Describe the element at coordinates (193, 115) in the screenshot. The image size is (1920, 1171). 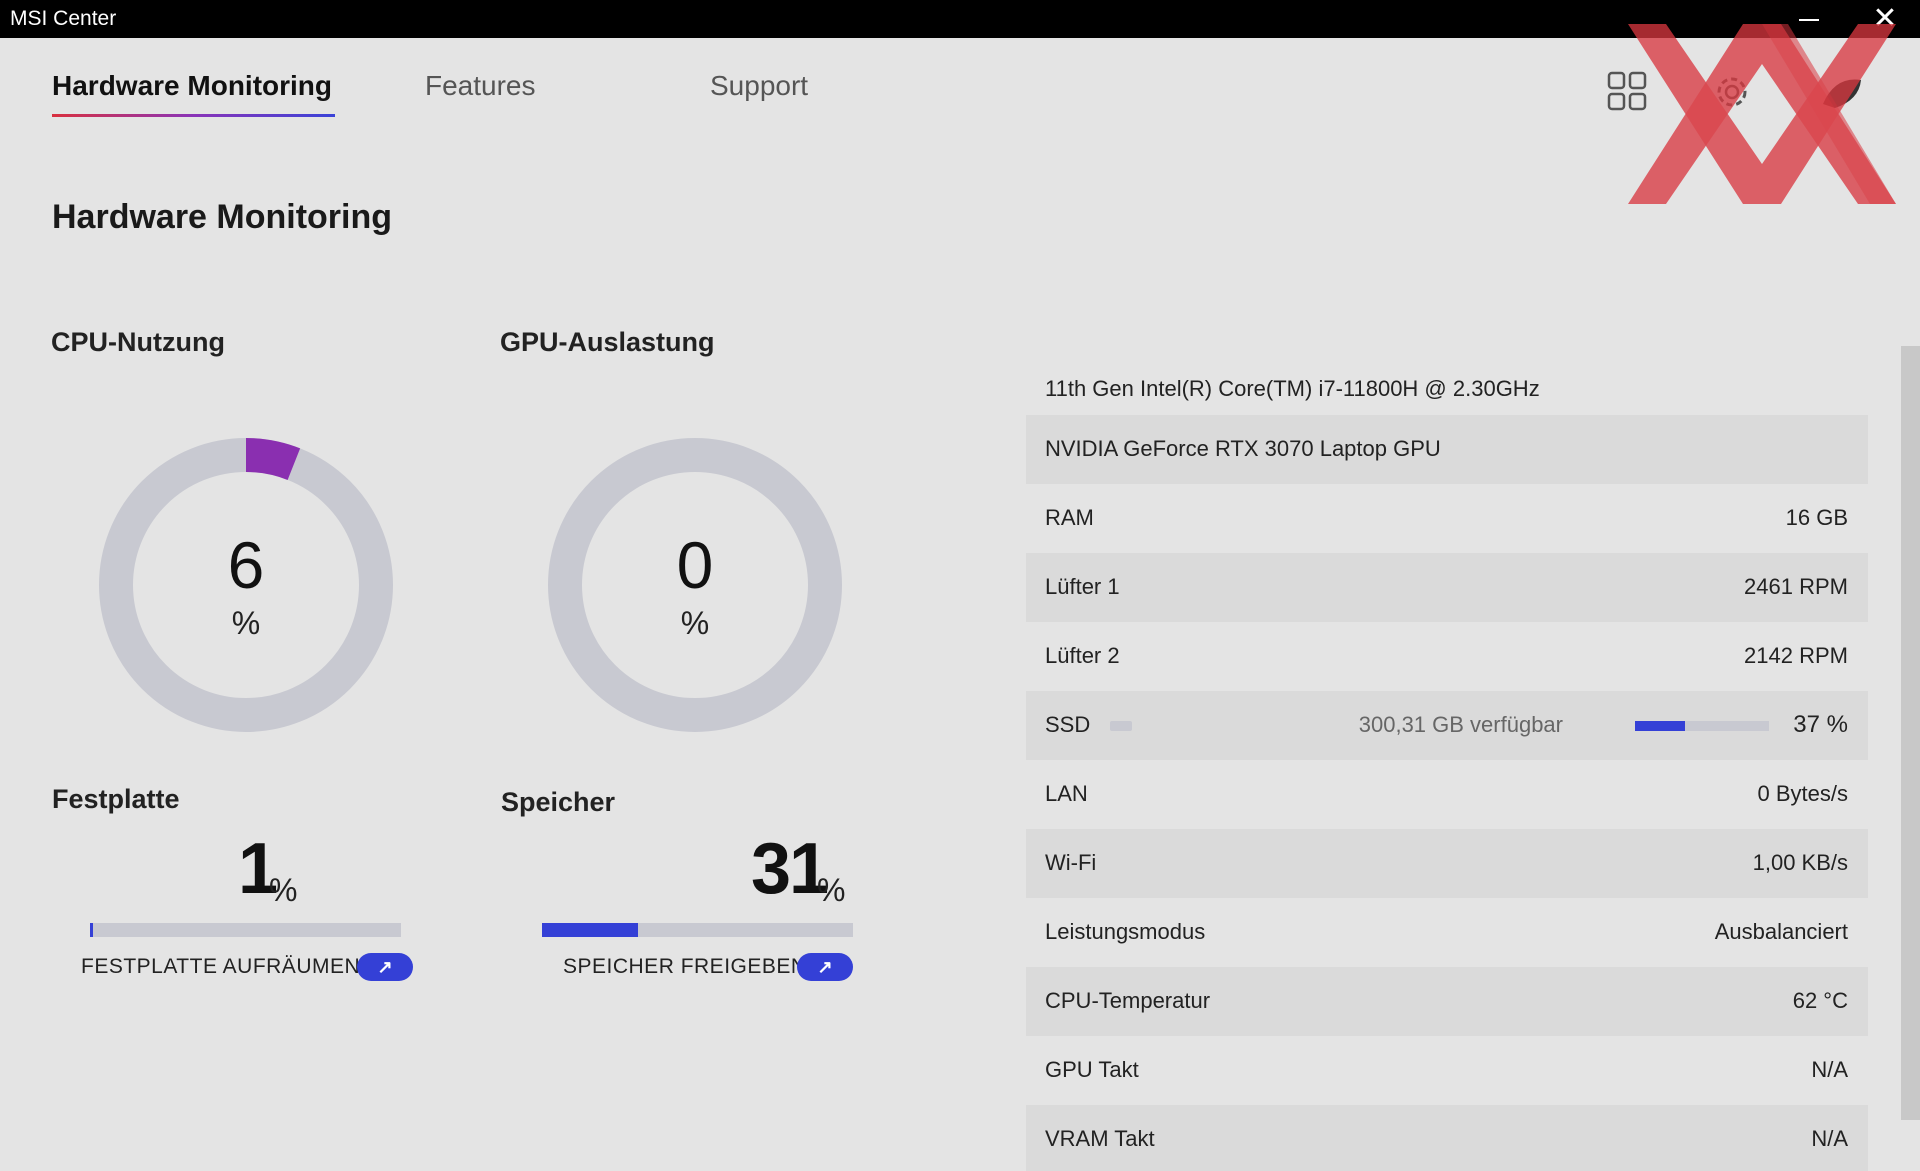
I see `active-tab-underline` at that location.